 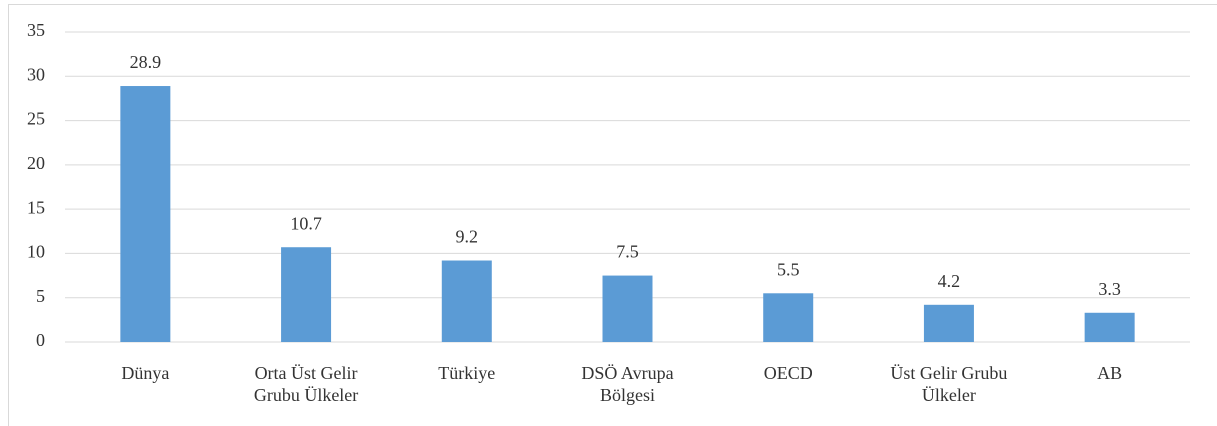 What do you see at coordinates (949, 384) in the screenshot?
I see `x-tick-label: Üst Gelir Grubu Ülkeler` at bounding box center [949, 384].